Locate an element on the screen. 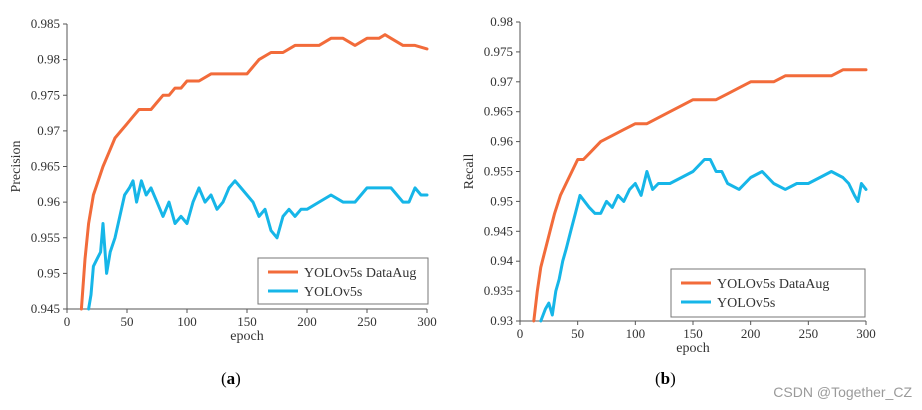  pa-y-tick-label: 0.945 is located at coordinates (45, 308).